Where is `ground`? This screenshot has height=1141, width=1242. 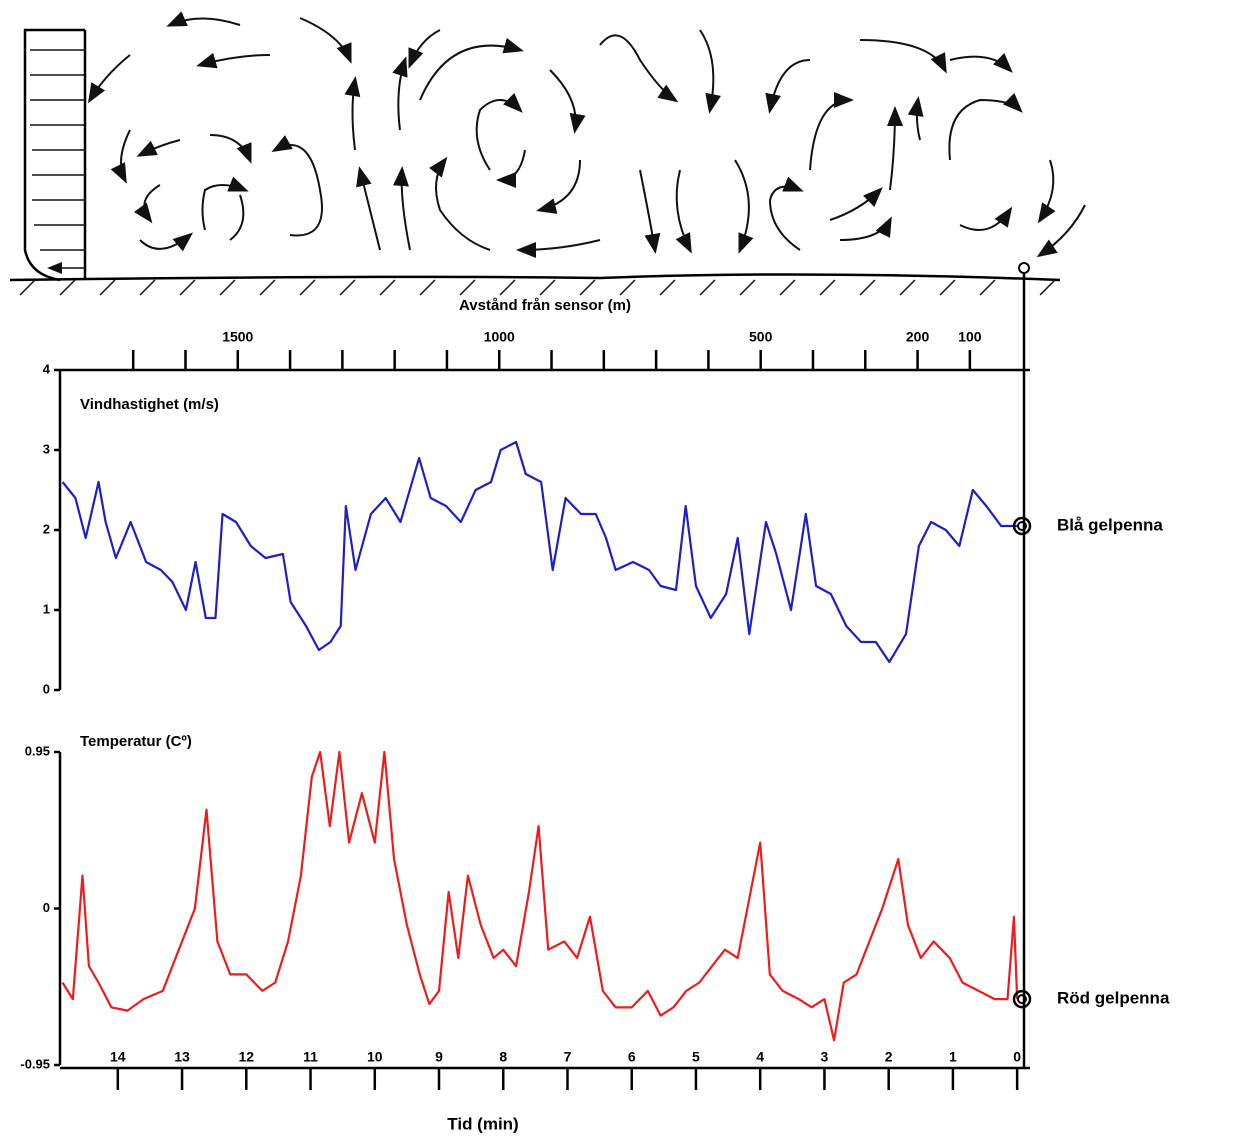
ground is located at coordinates (535, 277).